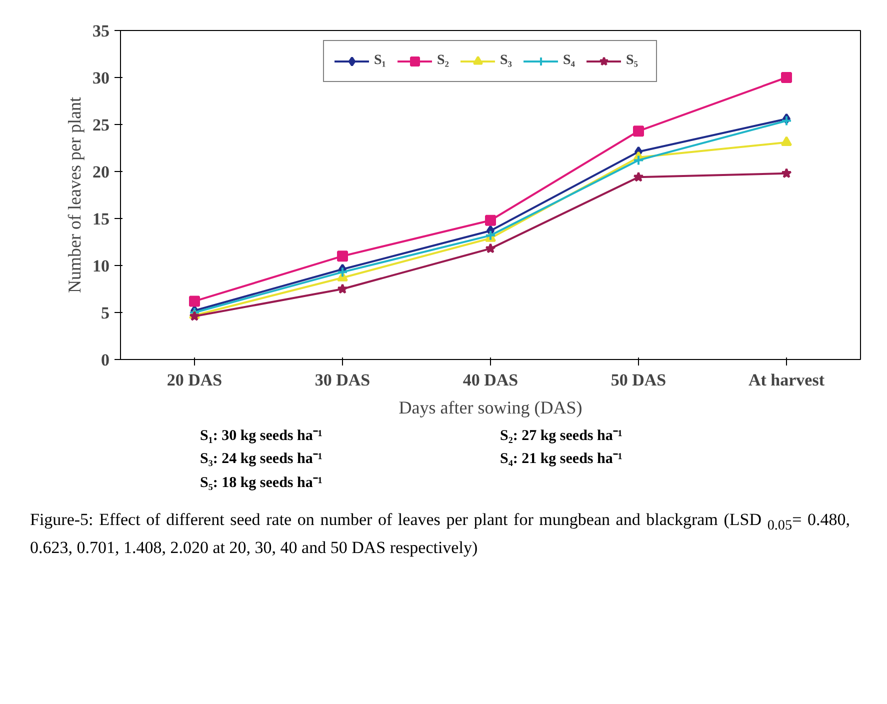 This screenshot has height=704, width=887. What do you see at coordinates (490, 380) in the screenshot?
I see `x-tick-label: 40 DAS` at bounding box center [490, 380].